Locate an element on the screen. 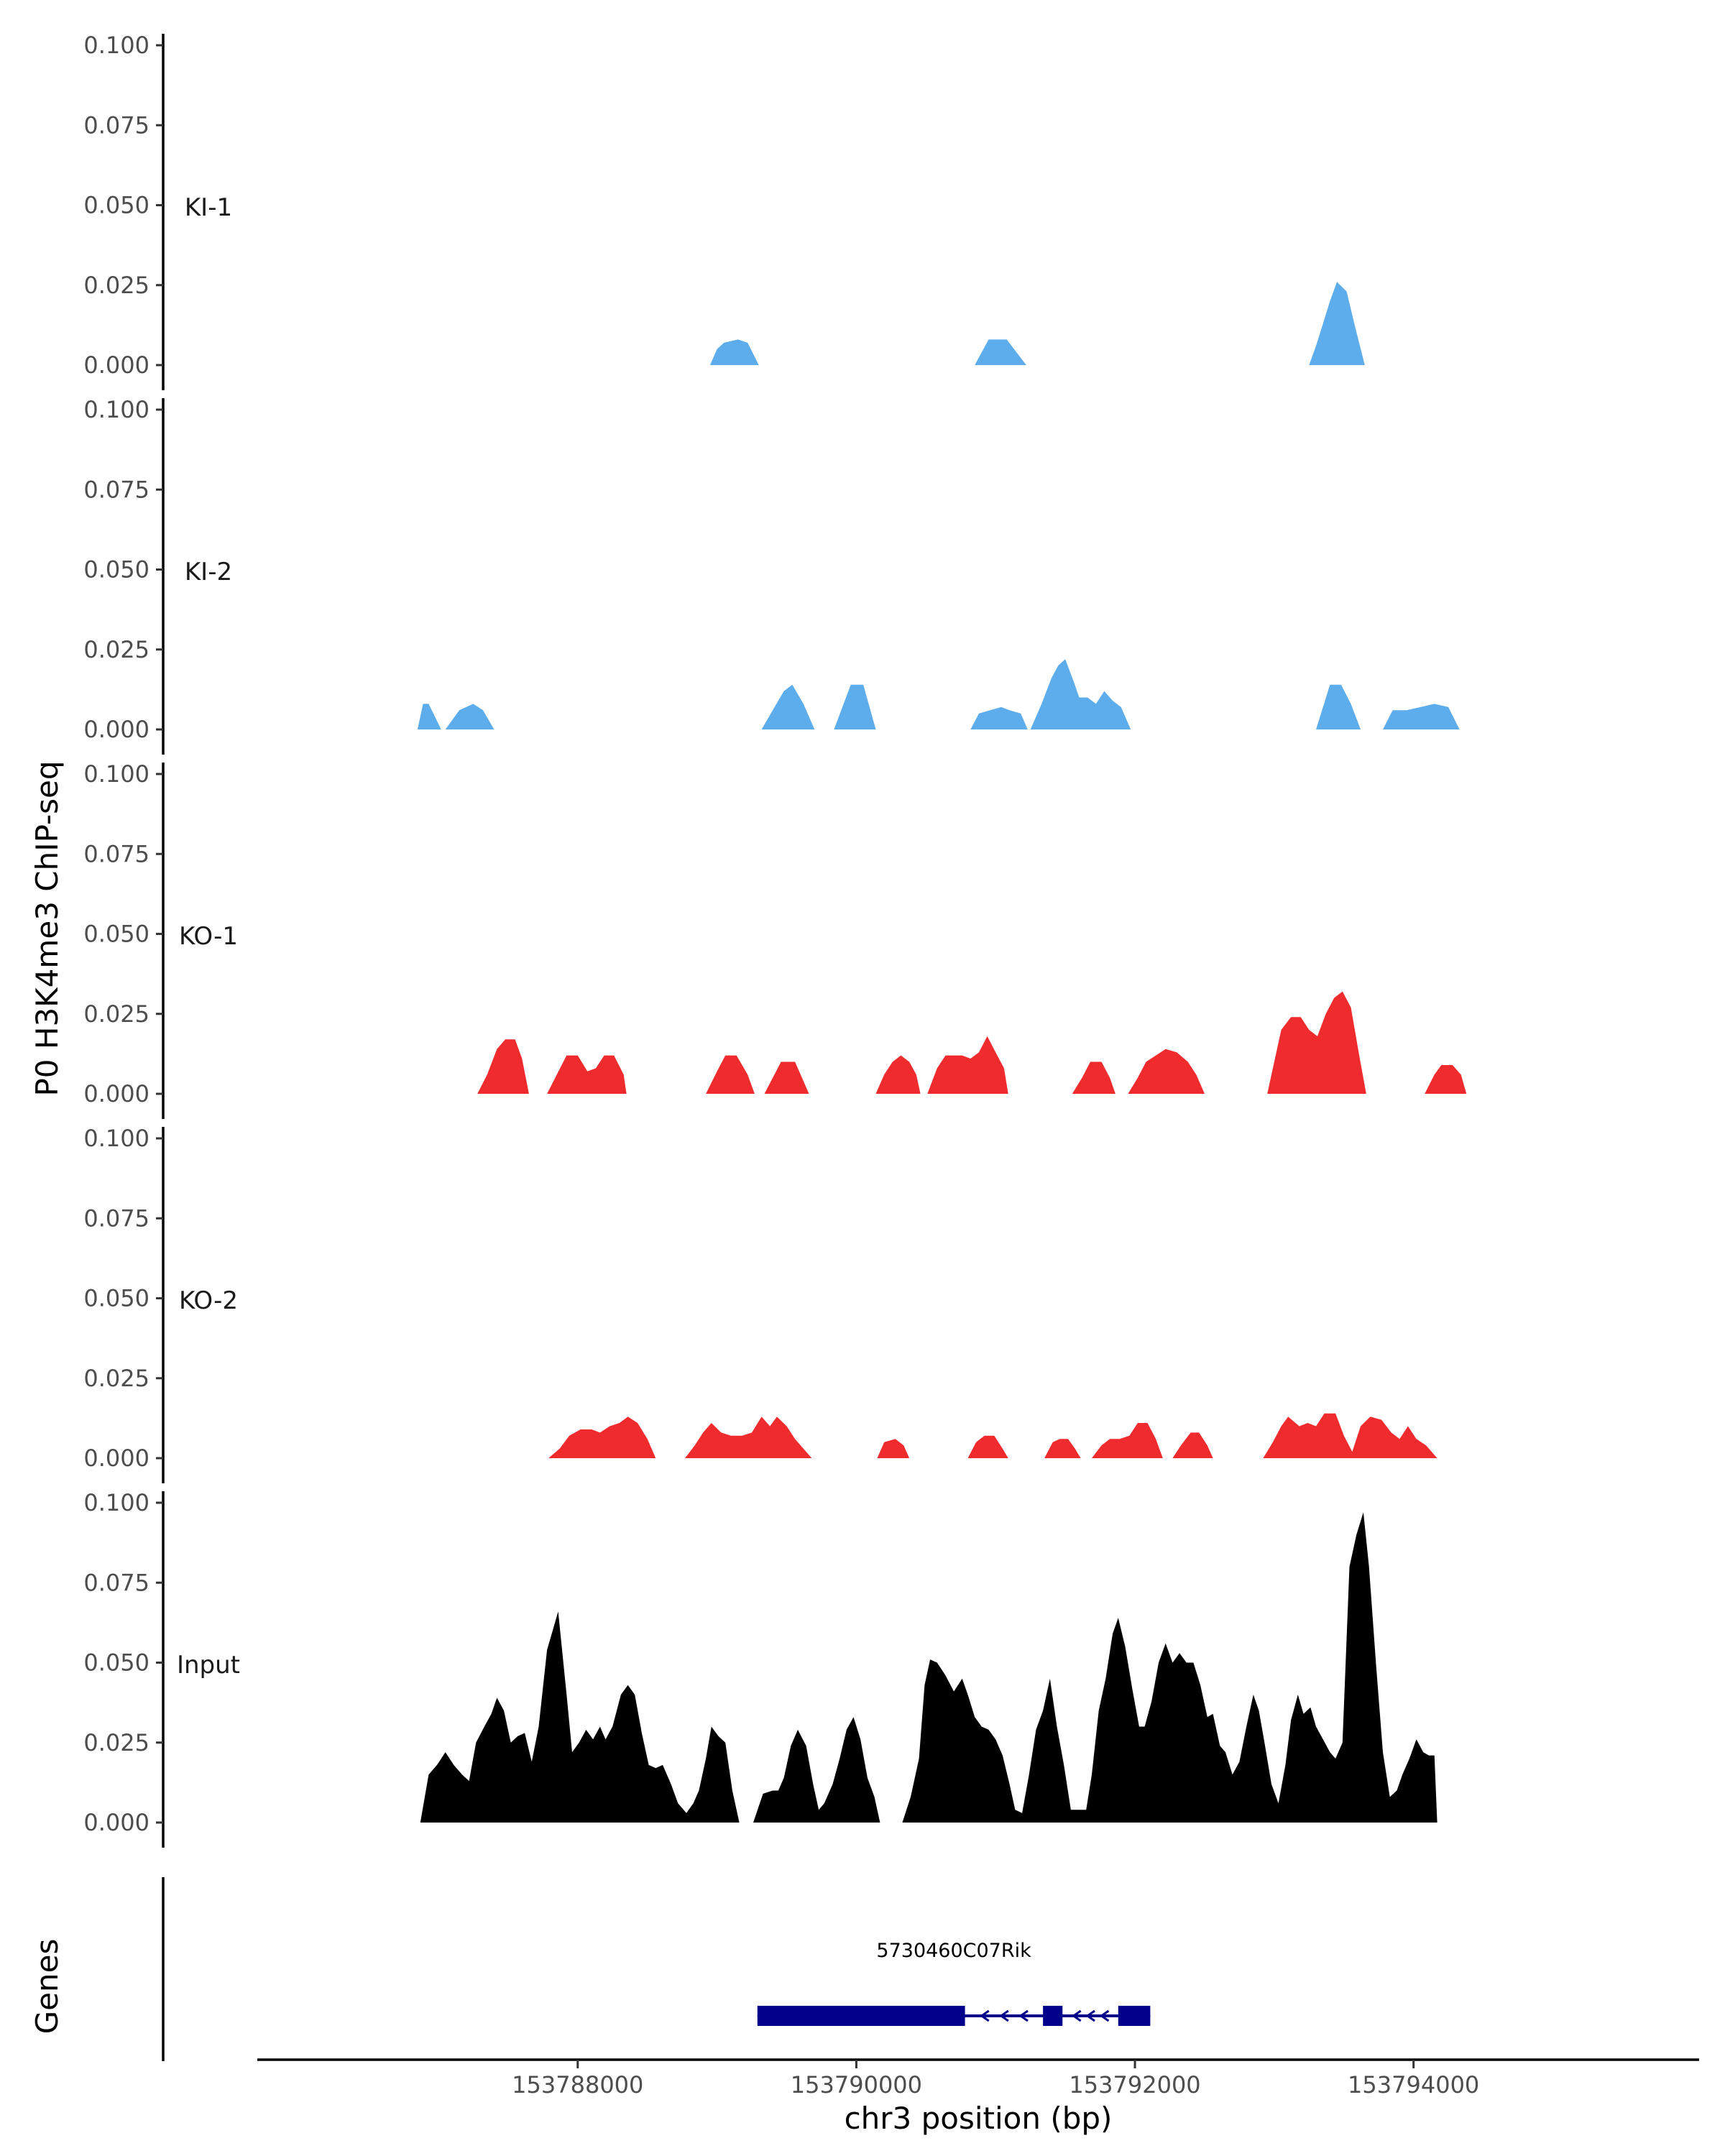 The image size is (1725, 2156). x-tick-label: 153794000 is located at coordinates (1413, 2085).